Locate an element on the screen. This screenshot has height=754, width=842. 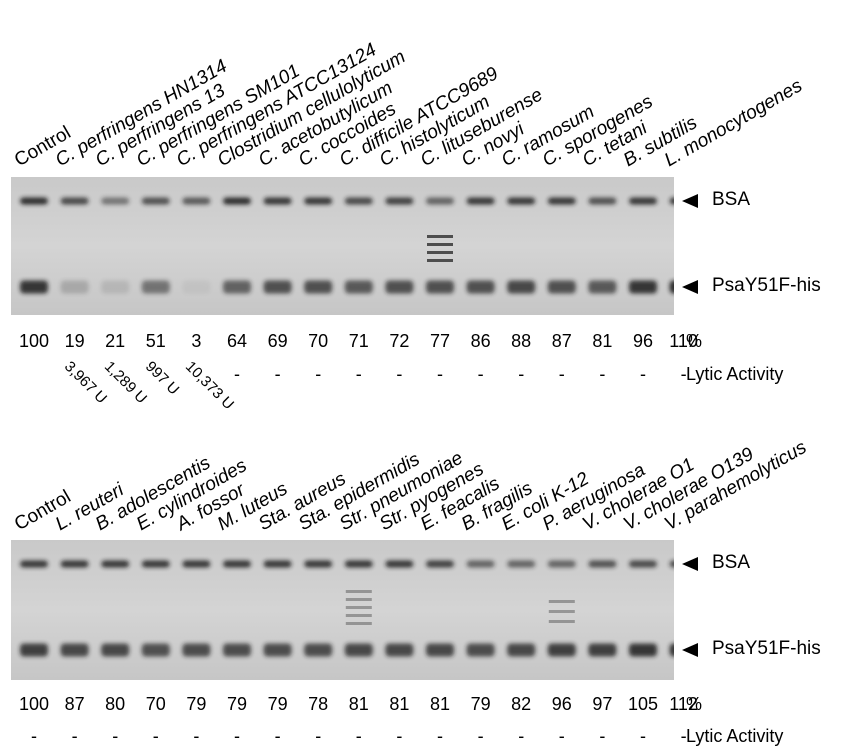
percent-value: 21 is located at coordinates (115, 341).